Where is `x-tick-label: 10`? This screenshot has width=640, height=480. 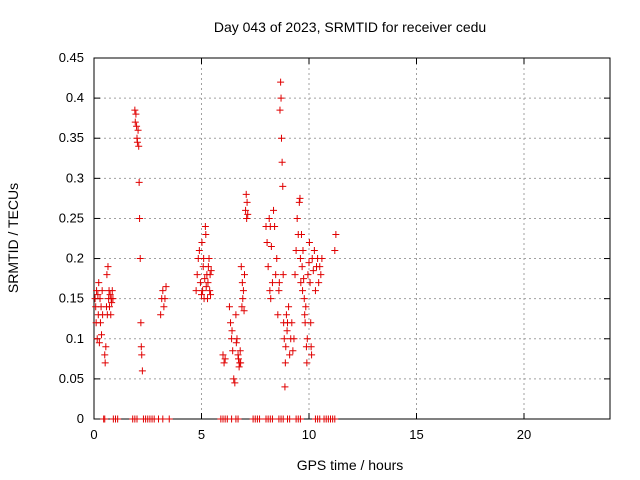
x-tick-label: 10 is located at coordinates (309, 434).